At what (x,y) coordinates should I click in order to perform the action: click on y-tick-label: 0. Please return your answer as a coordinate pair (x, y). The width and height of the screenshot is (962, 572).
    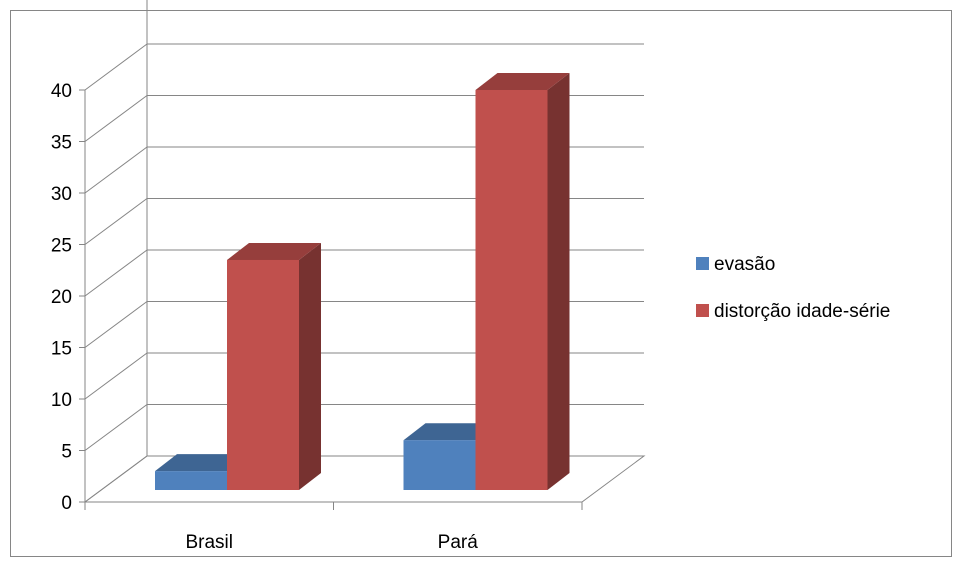
    Looking at the image, I should click on (66, 503).